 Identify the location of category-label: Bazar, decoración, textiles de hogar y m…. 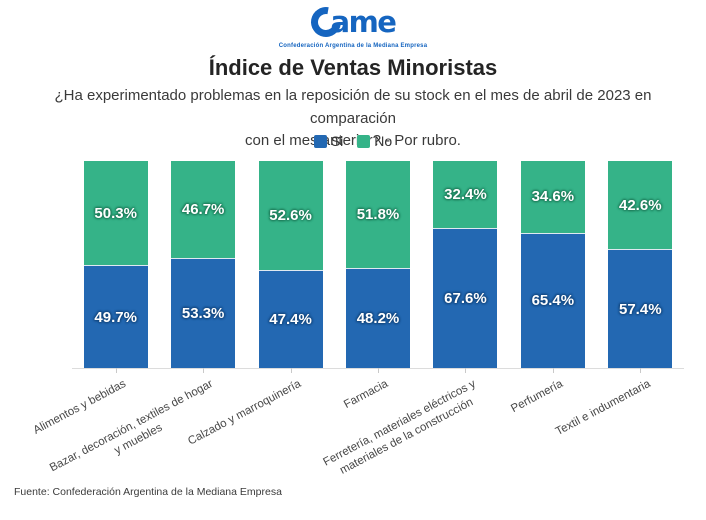
(132, 426).